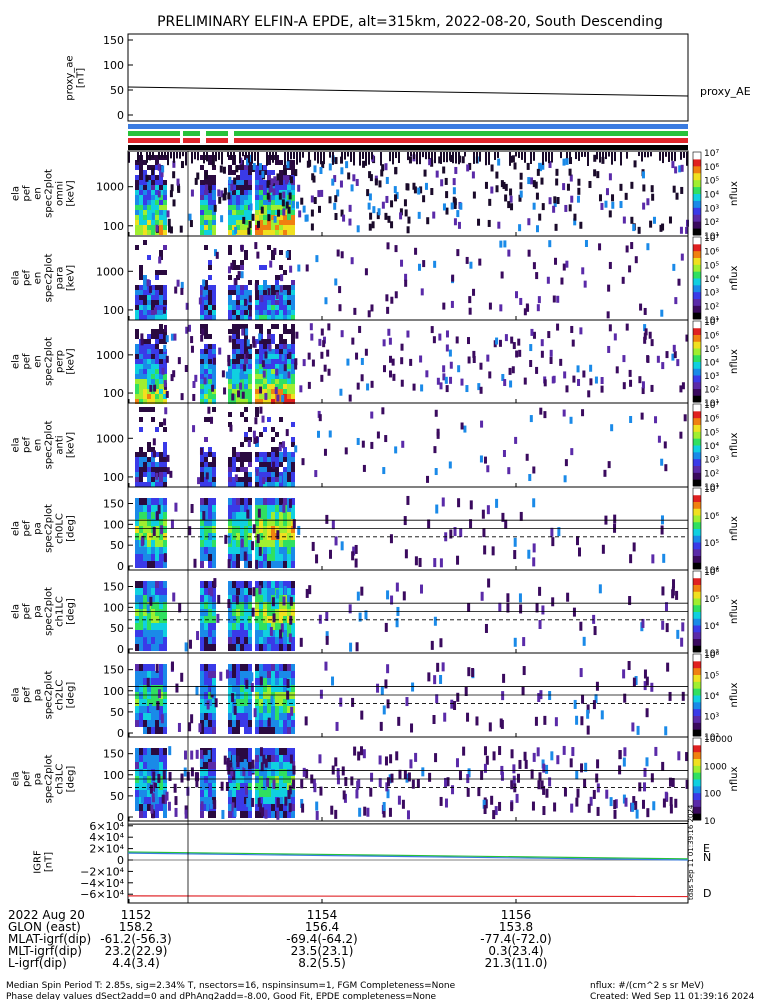 The height and width of the screenshot is (1000, 775). Describe the element at coordinates (711, 239) in the screenshot. I see `panel-2-colorbar-tick: 10⁷` at that location.